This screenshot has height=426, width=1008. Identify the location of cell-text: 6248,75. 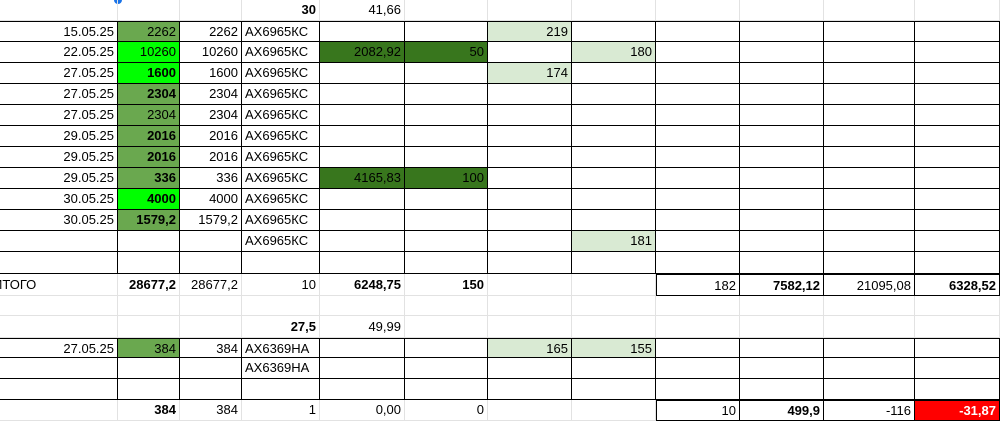
(362, 285).